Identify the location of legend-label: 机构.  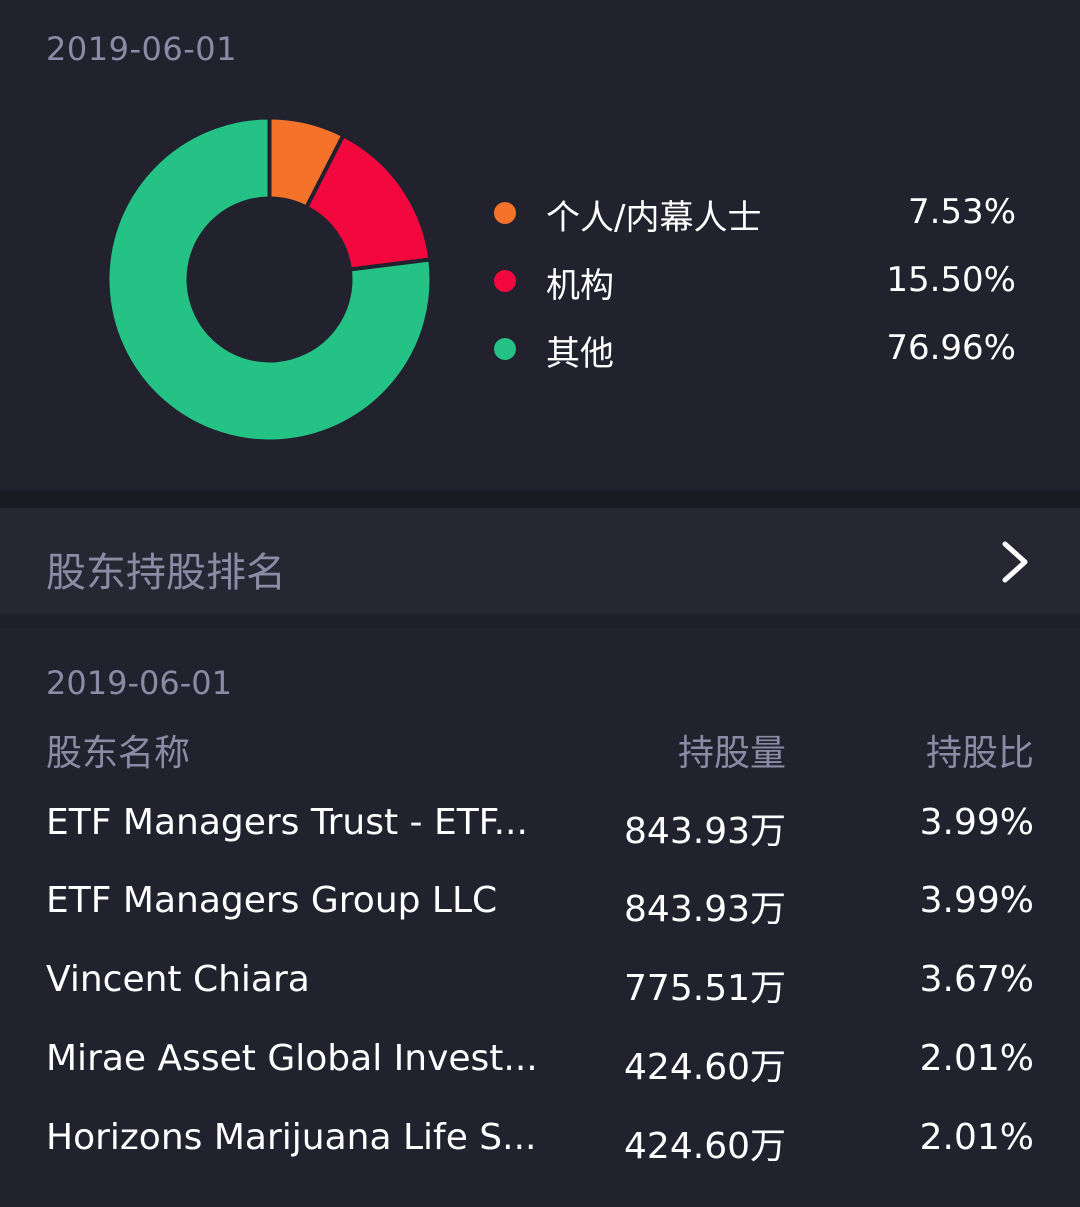
(580, 286).